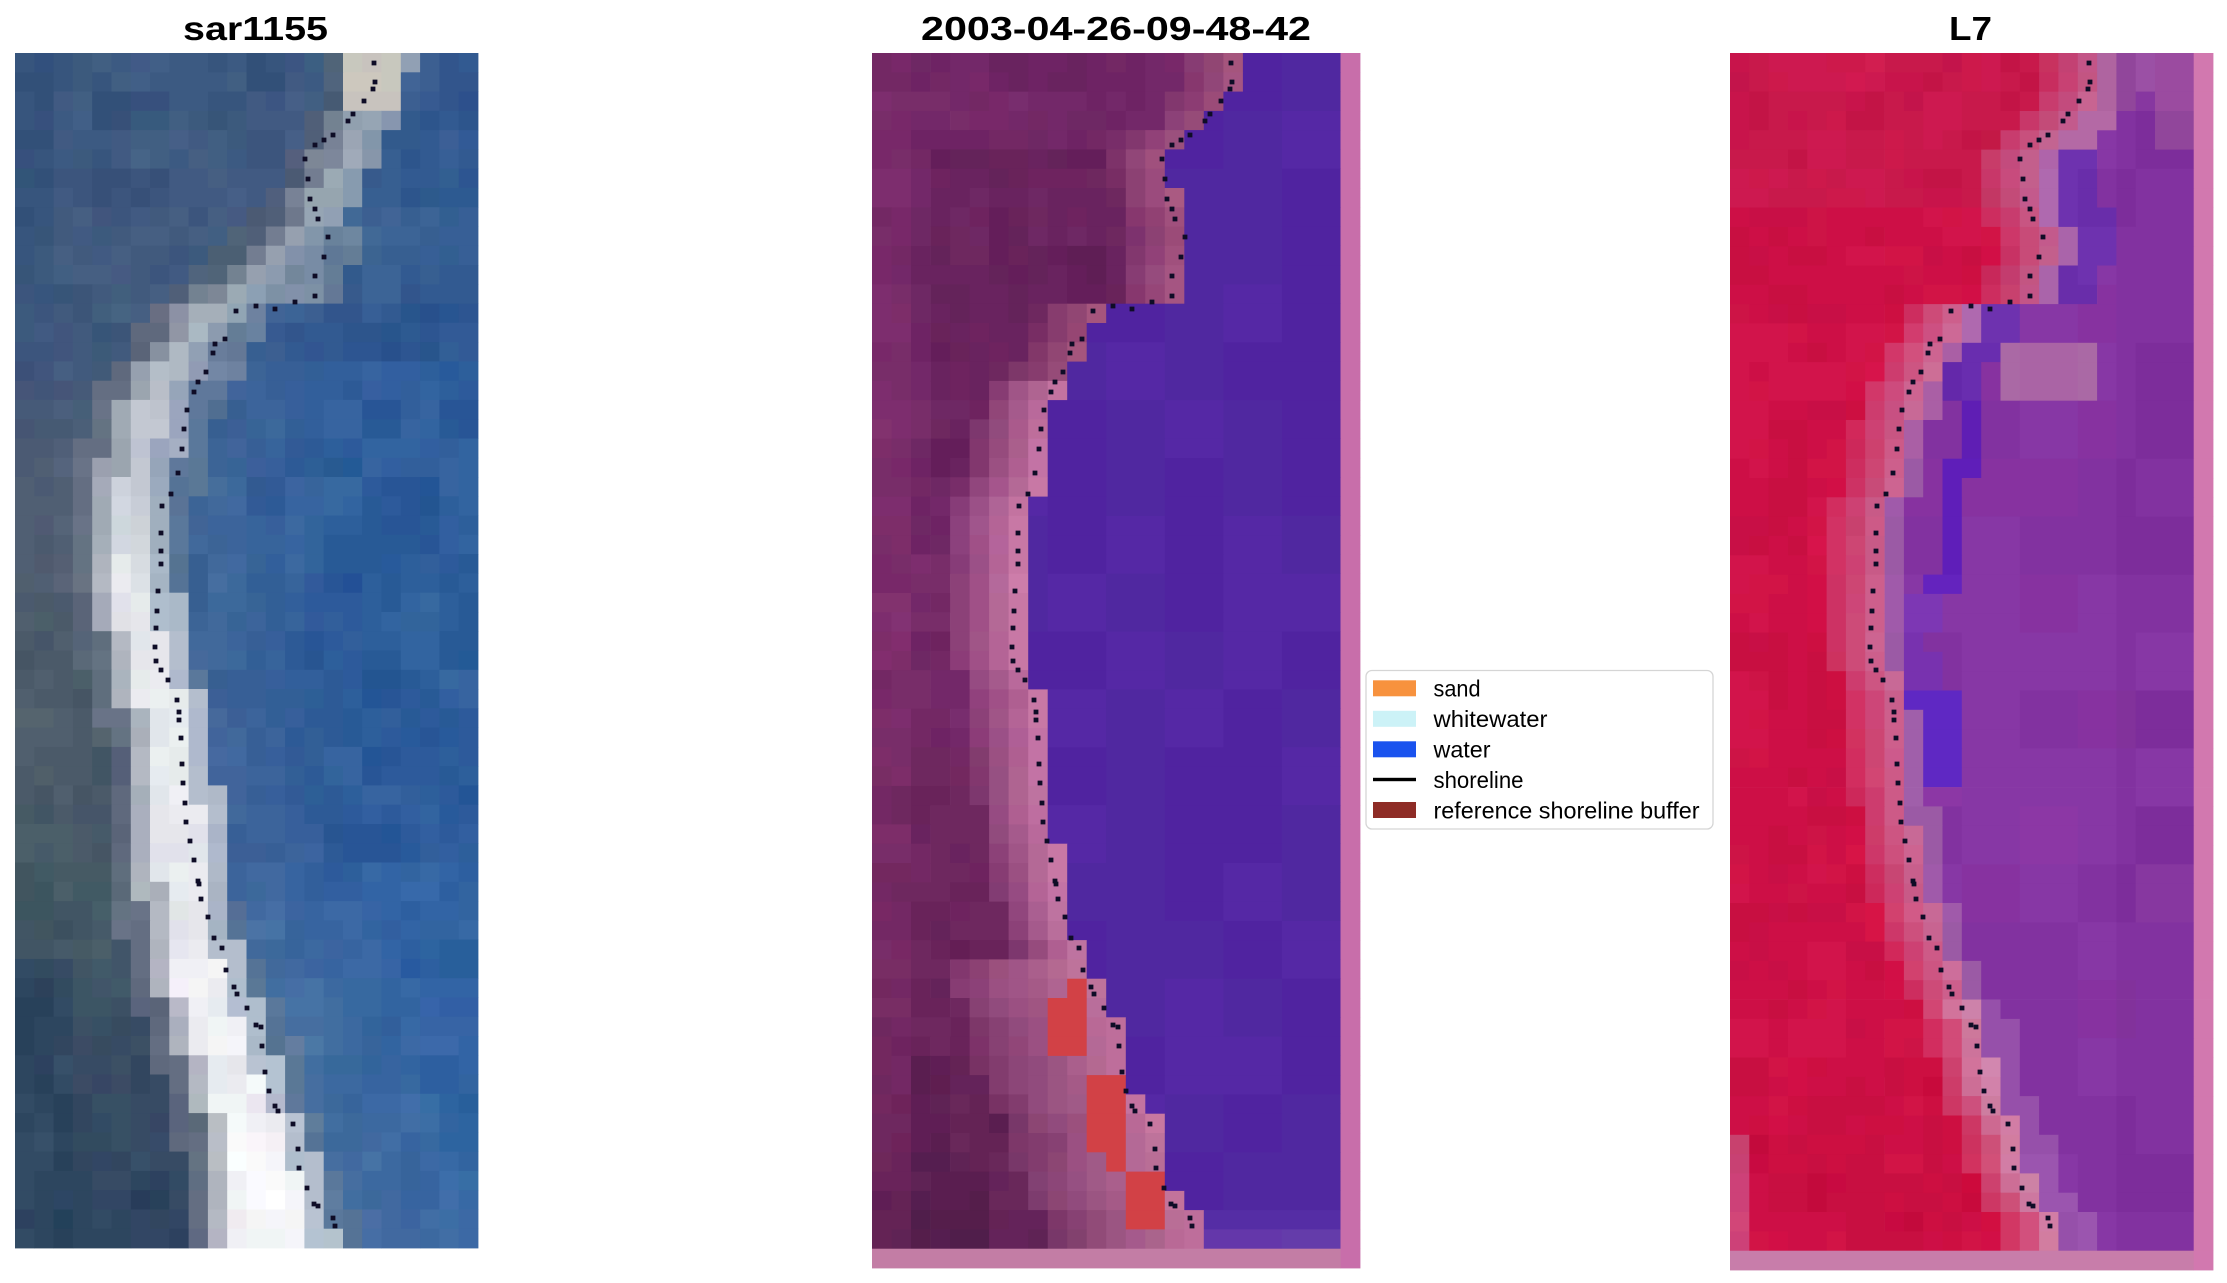 The image size is (2227, 1283). What do you see at coordinates (1970, 28) in the screenshot?
I see `svg-text: L7` at bounding box center [1970, 28].